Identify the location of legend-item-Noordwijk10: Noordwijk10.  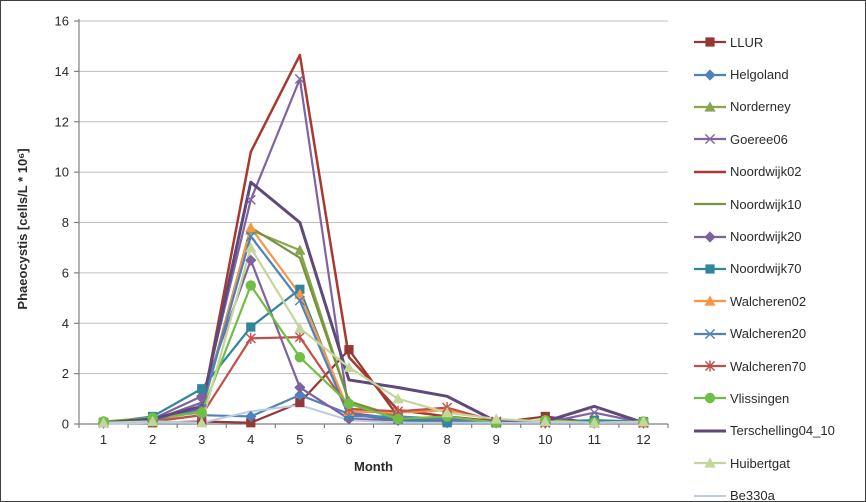
(777, 204).